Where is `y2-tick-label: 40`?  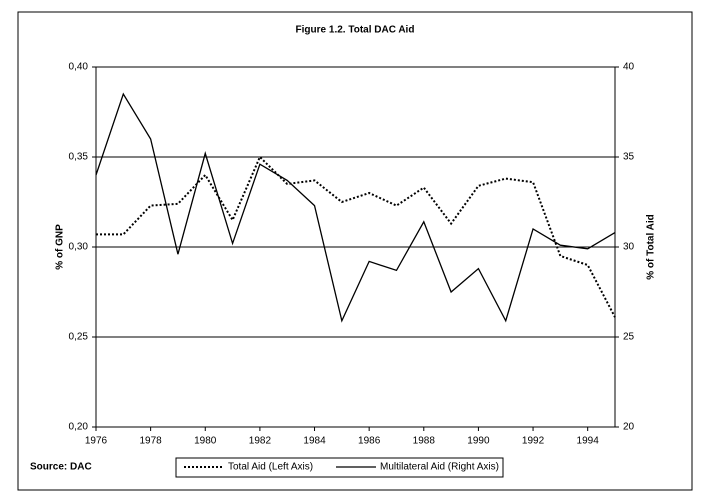
y2-tick-label: 40 is located at coordinates (629, 67).